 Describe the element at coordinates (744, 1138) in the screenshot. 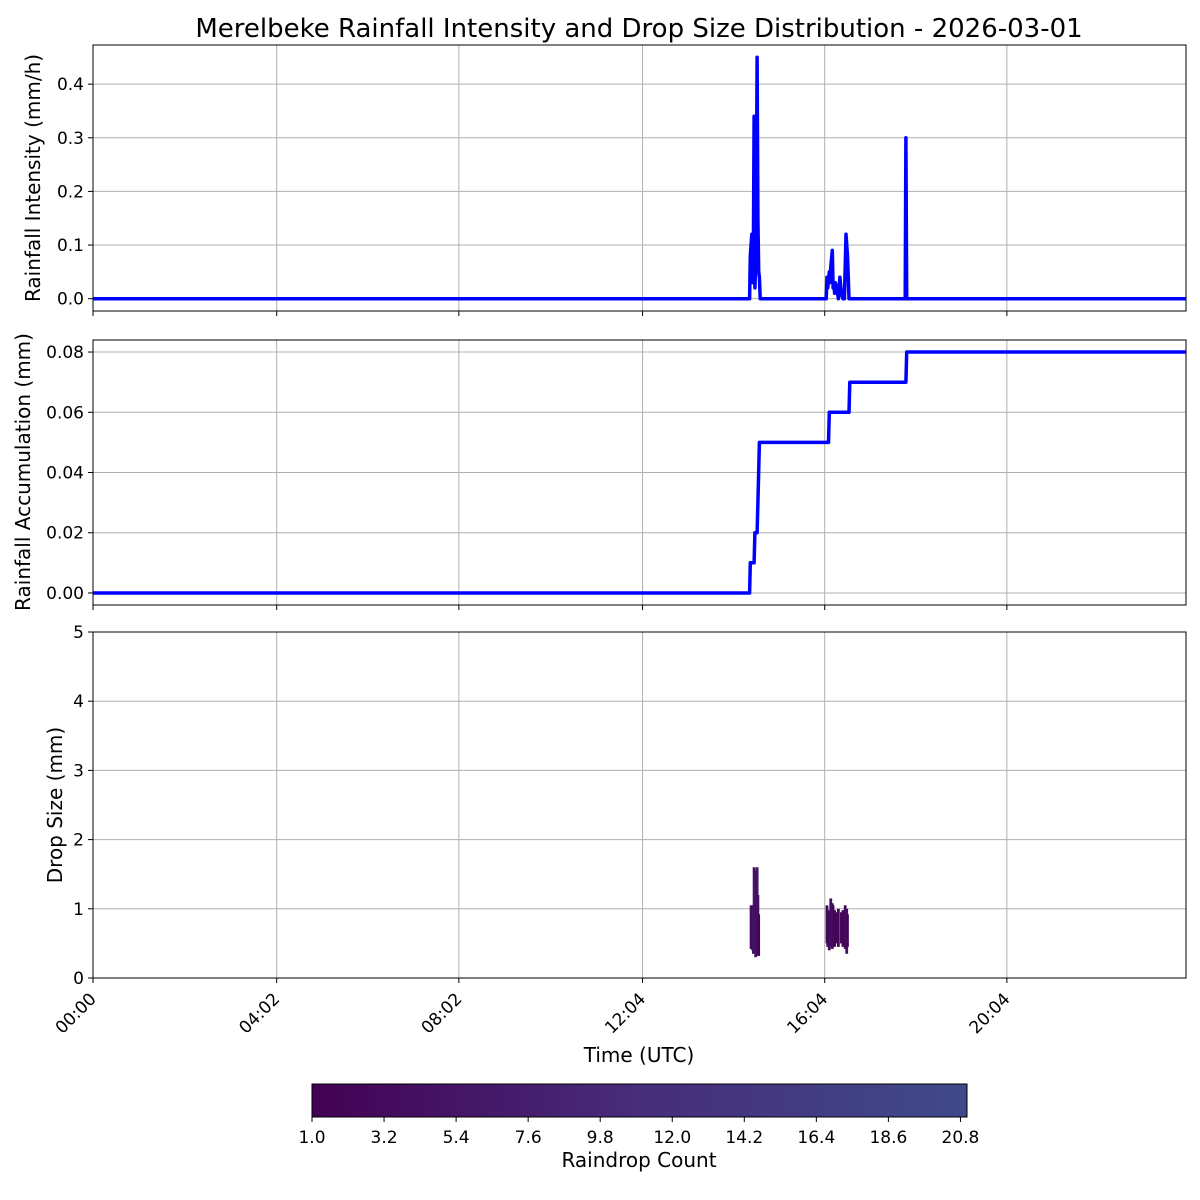

I see `colorbar-tick-label: 14.2` at that location.